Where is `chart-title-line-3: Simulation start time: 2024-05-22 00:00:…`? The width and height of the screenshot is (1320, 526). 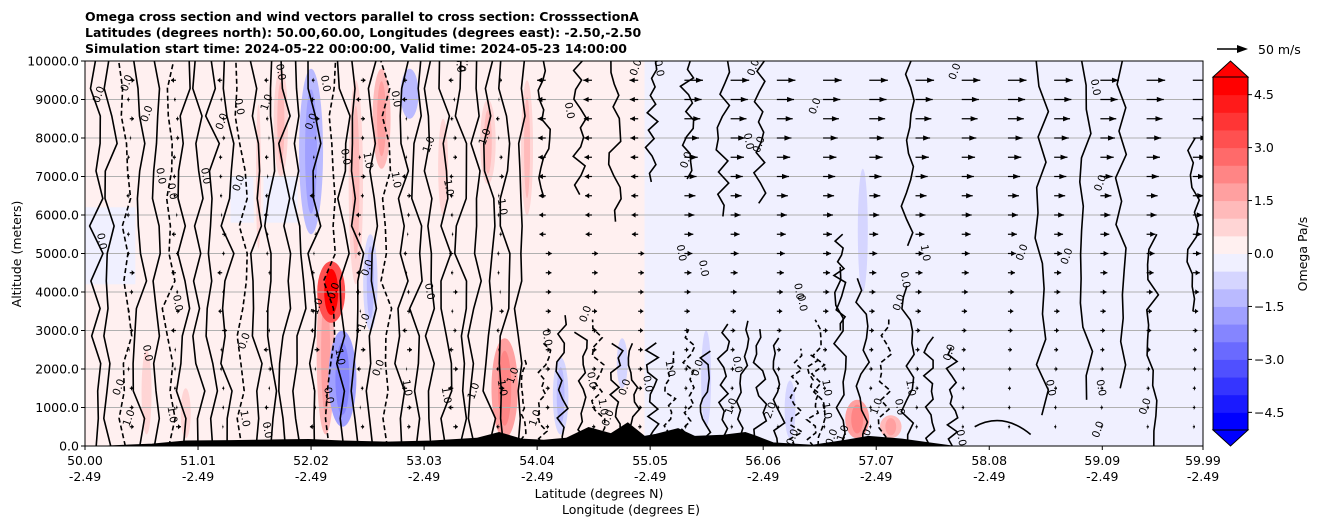
chart-title-line-3: Simulation start time: 2024-05-22 00:00:… is located at coordinates (356, 48).